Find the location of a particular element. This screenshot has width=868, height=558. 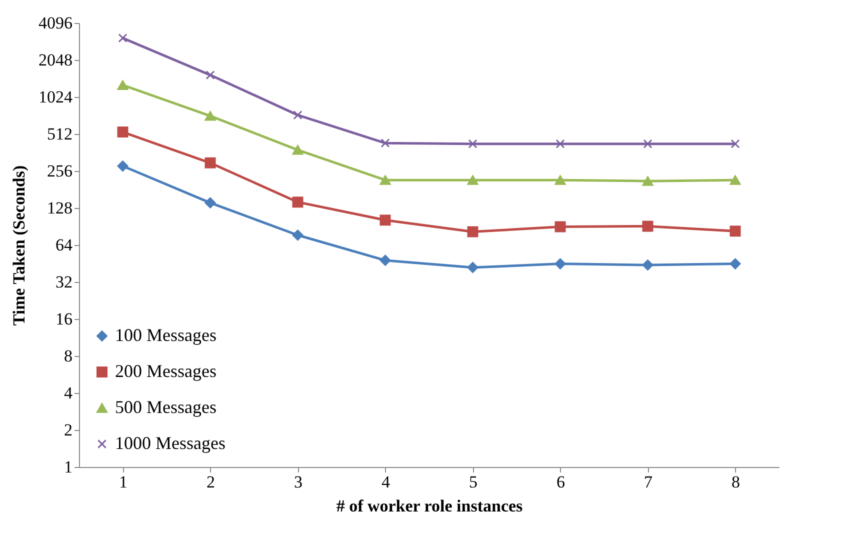

x-tick-label: 4 is located at coordinates (386, 482).